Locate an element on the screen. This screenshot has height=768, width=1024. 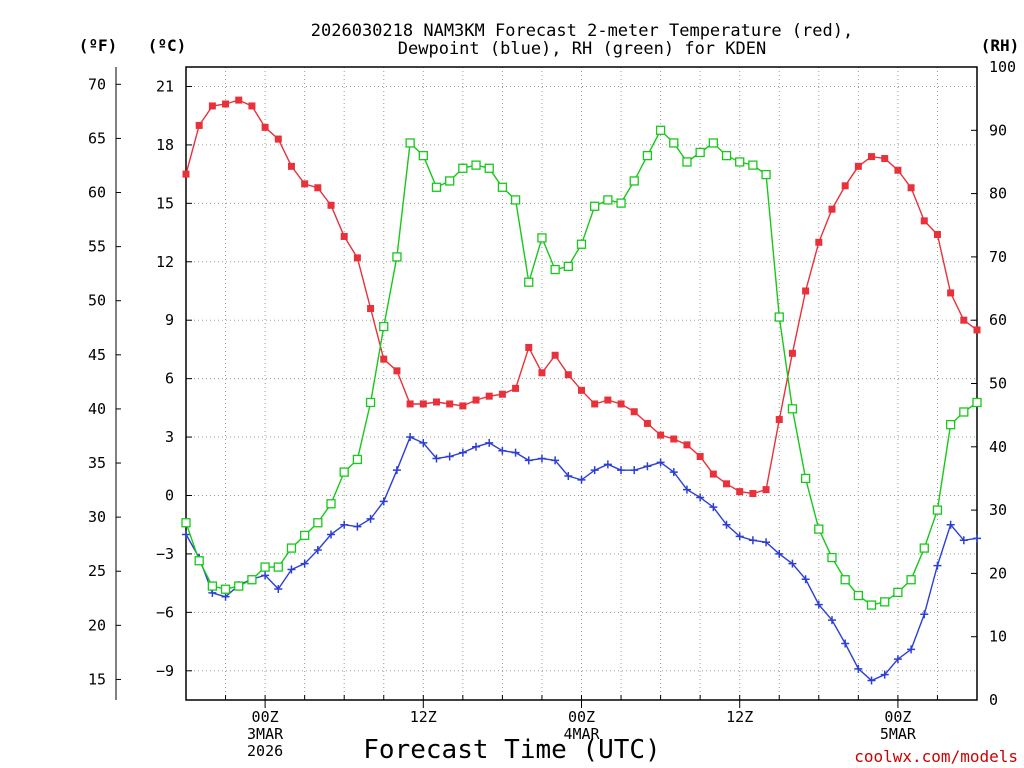
rh-tick-label: 20 is located at coordinates (998, 573).